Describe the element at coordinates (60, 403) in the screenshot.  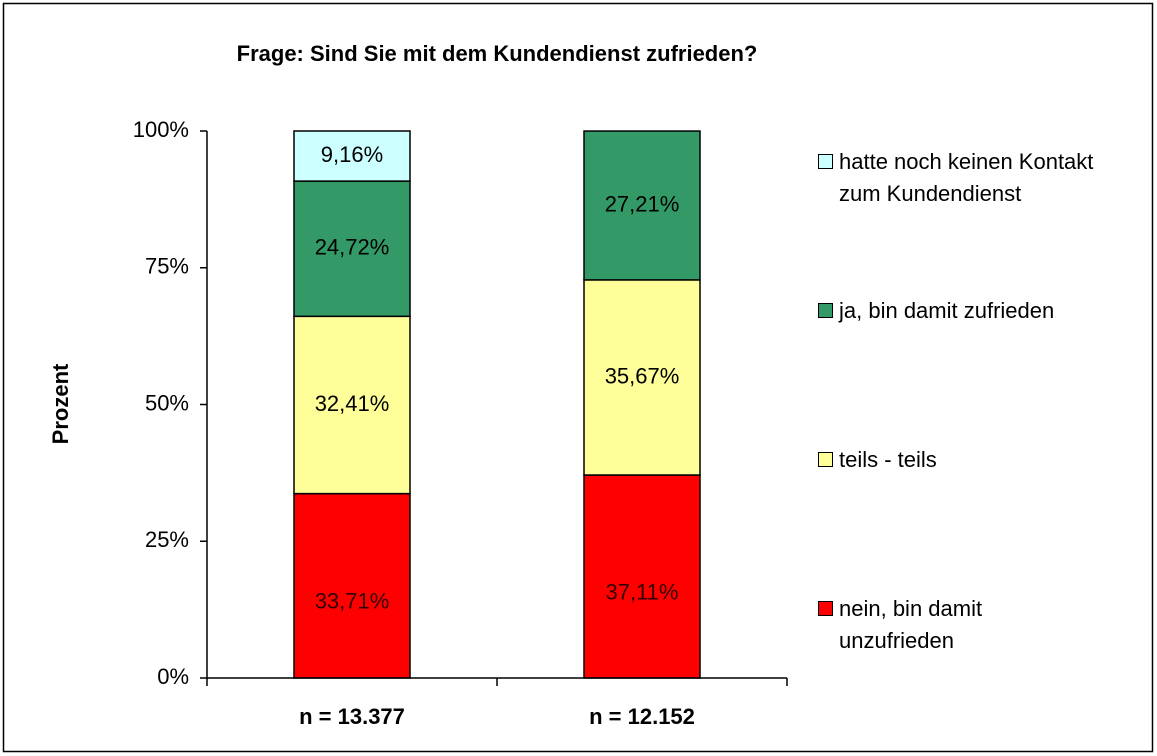
I see `y-axis-label: Prozent` at that location.